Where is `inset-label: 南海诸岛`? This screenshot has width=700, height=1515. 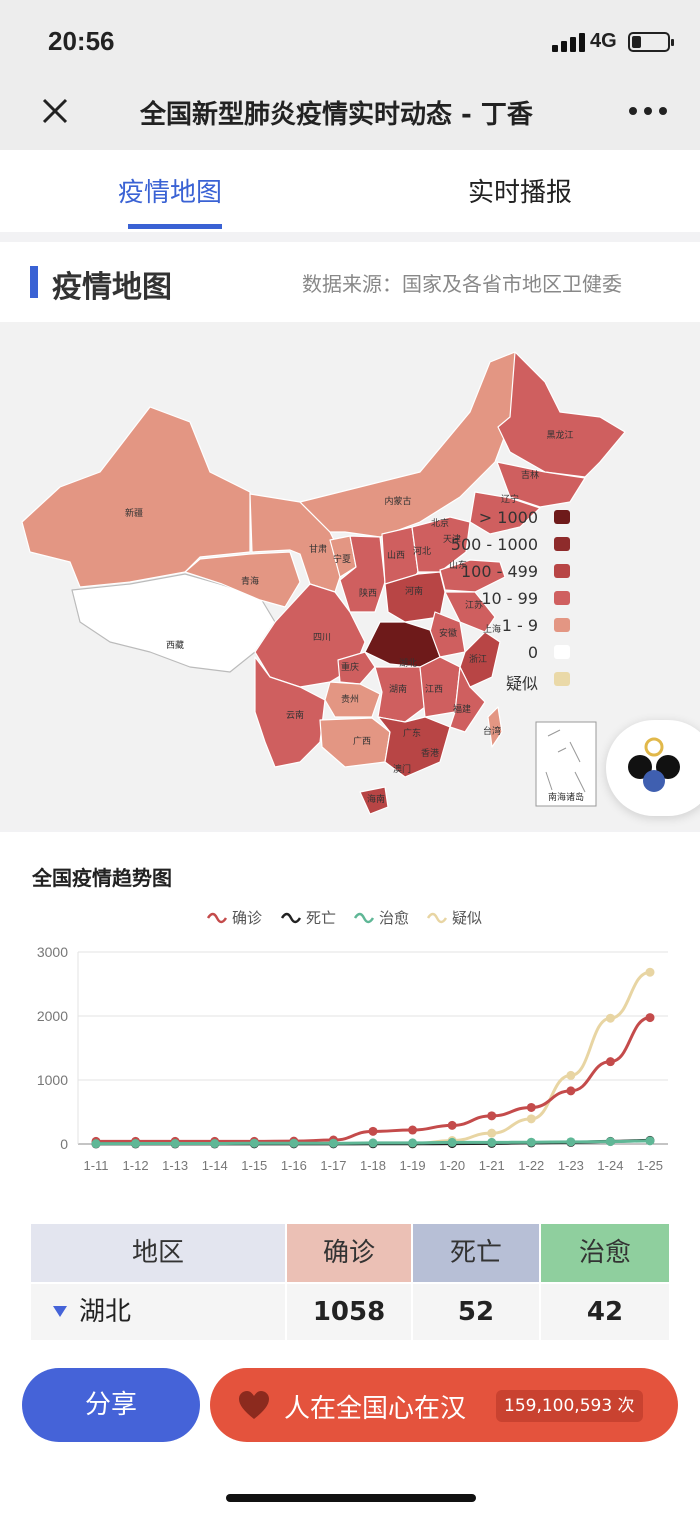 inset-label: 南海诸岛 is located at coordinates (566, 796).